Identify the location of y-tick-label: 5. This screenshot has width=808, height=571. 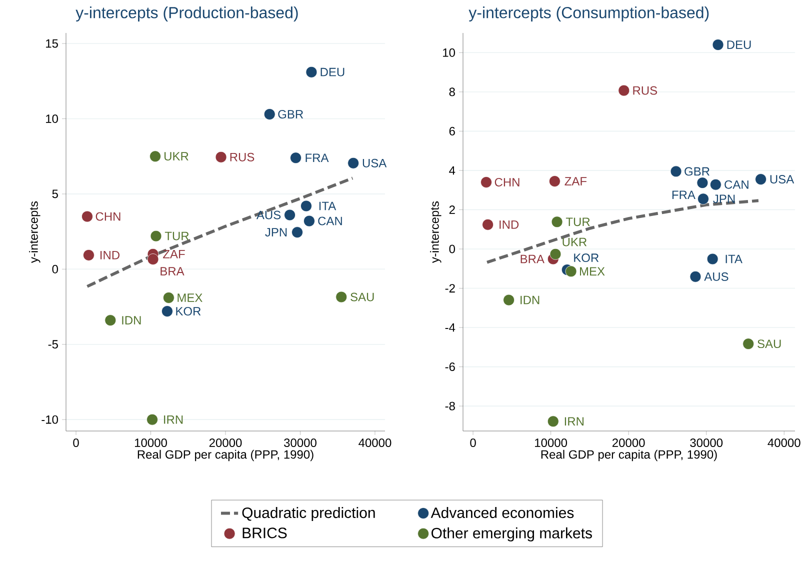
(55, 194).